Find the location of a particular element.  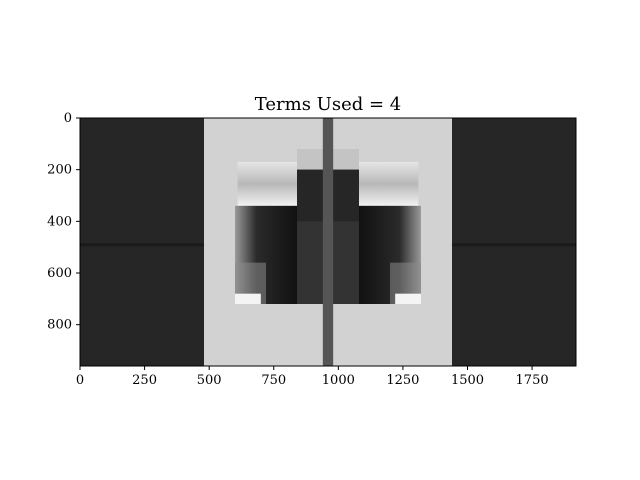

y-tick-label: 600 is located at coordinates (59, 273).